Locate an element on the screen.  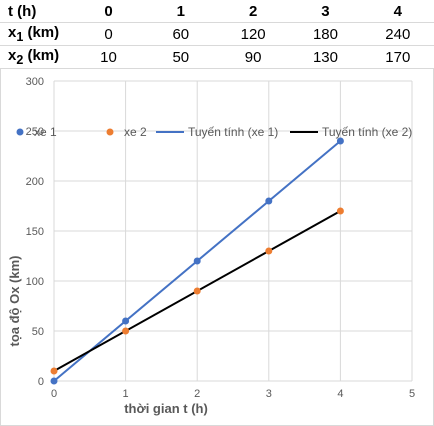
table-header-row: t (h) 0 1 2 3 4 is located at coordinates (217, 11).